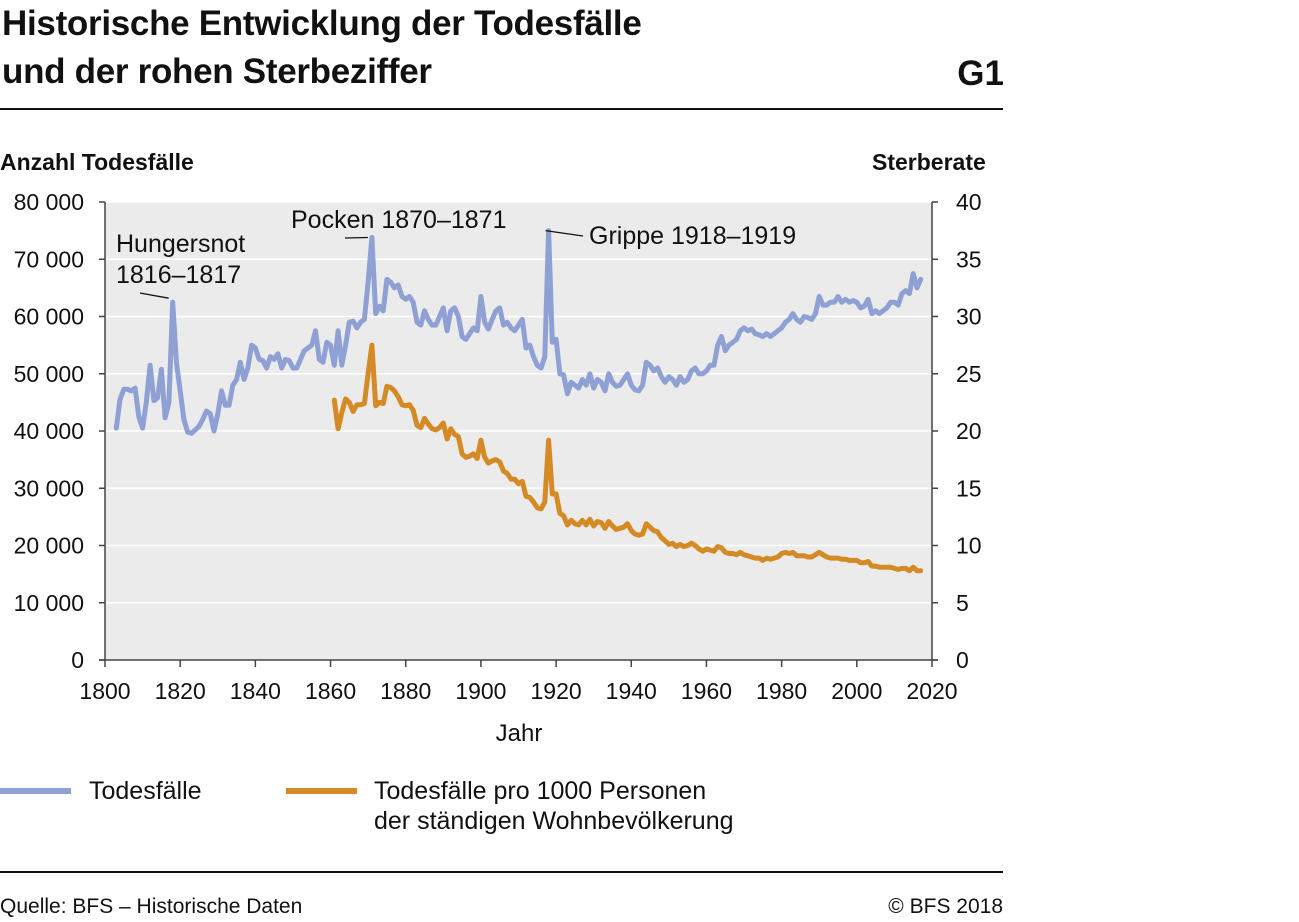  I want to click on left-axis-title: Anzahl Todesfälle, so click(97, 162).